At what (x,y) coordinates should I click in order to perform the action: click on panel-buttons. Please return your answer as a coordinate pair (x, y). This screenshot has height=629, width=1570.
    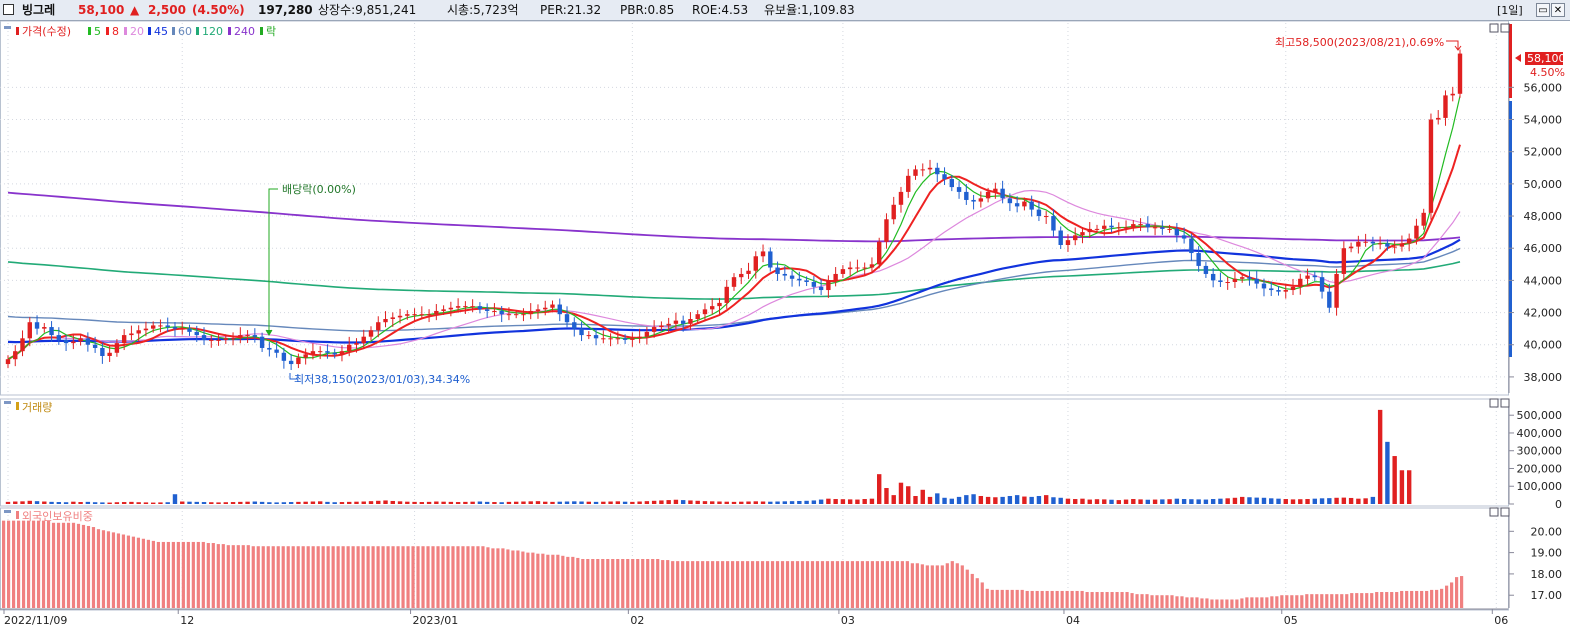
    Looking at the image, I should click on (1499, 270).